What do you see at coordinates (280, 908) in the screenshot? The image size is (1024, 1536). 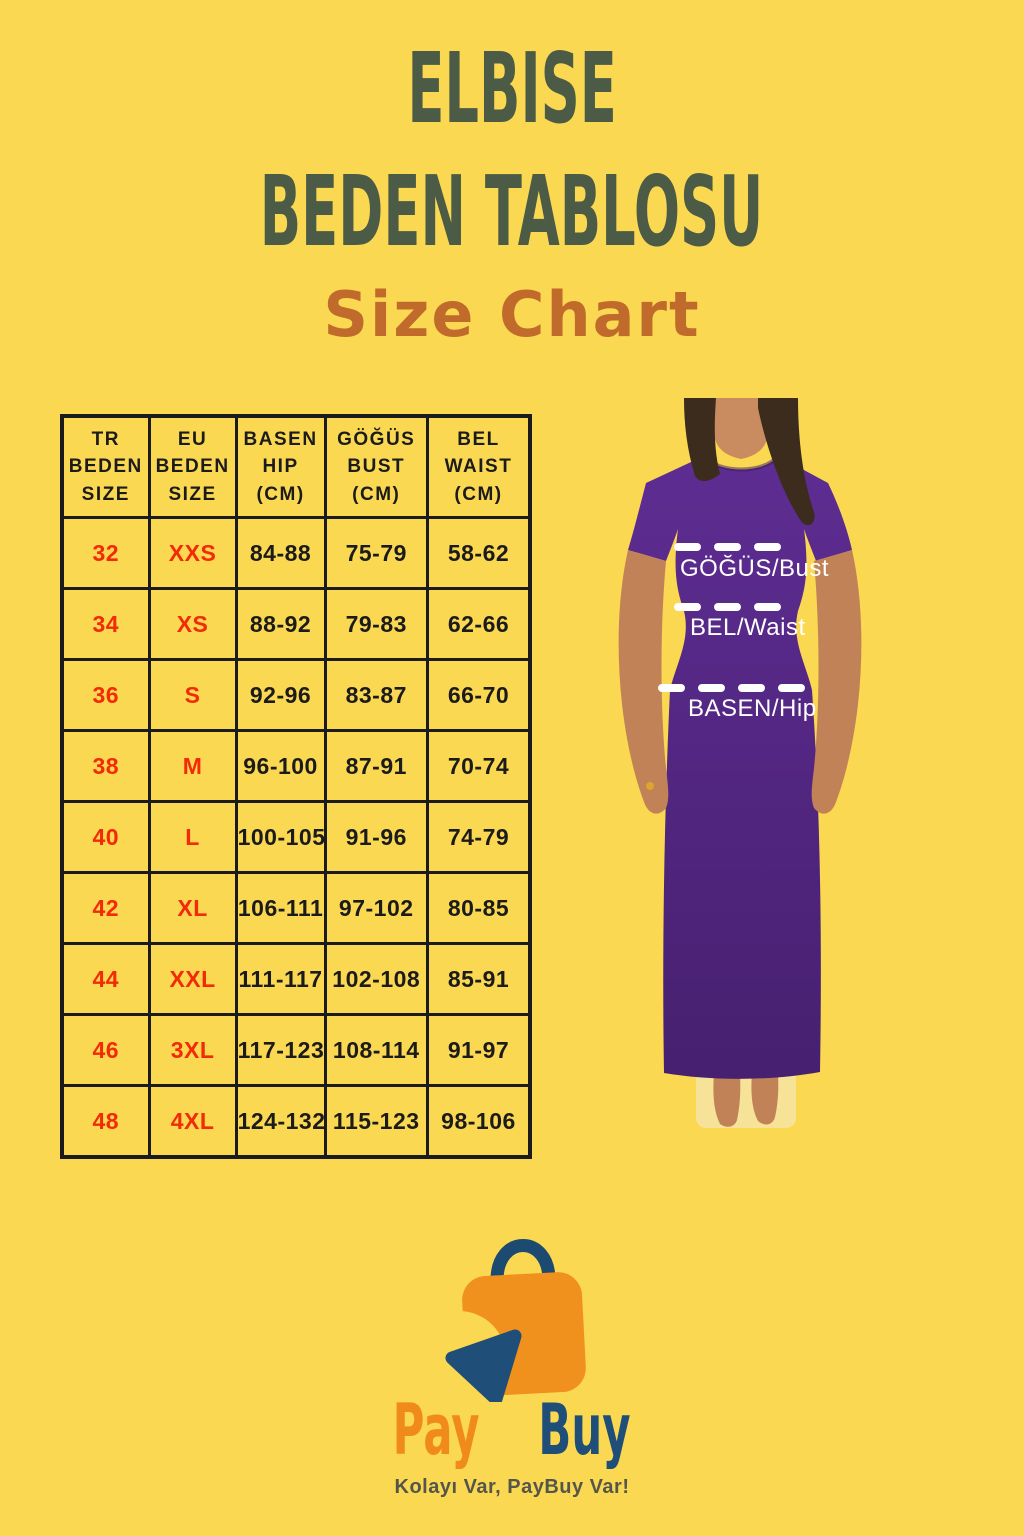 I see `cell-hip: 106-111` at bounding box center [280, 908].